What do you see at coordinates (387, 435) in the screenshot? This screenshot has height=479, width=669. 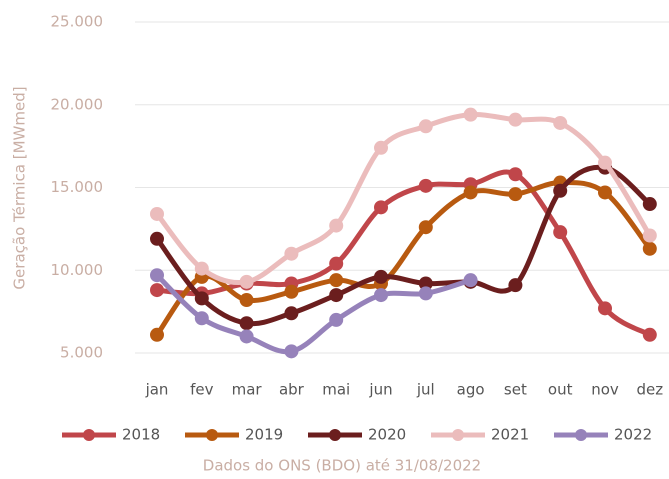 I see `legend-label: 2020` at bounding box center [387, 435].